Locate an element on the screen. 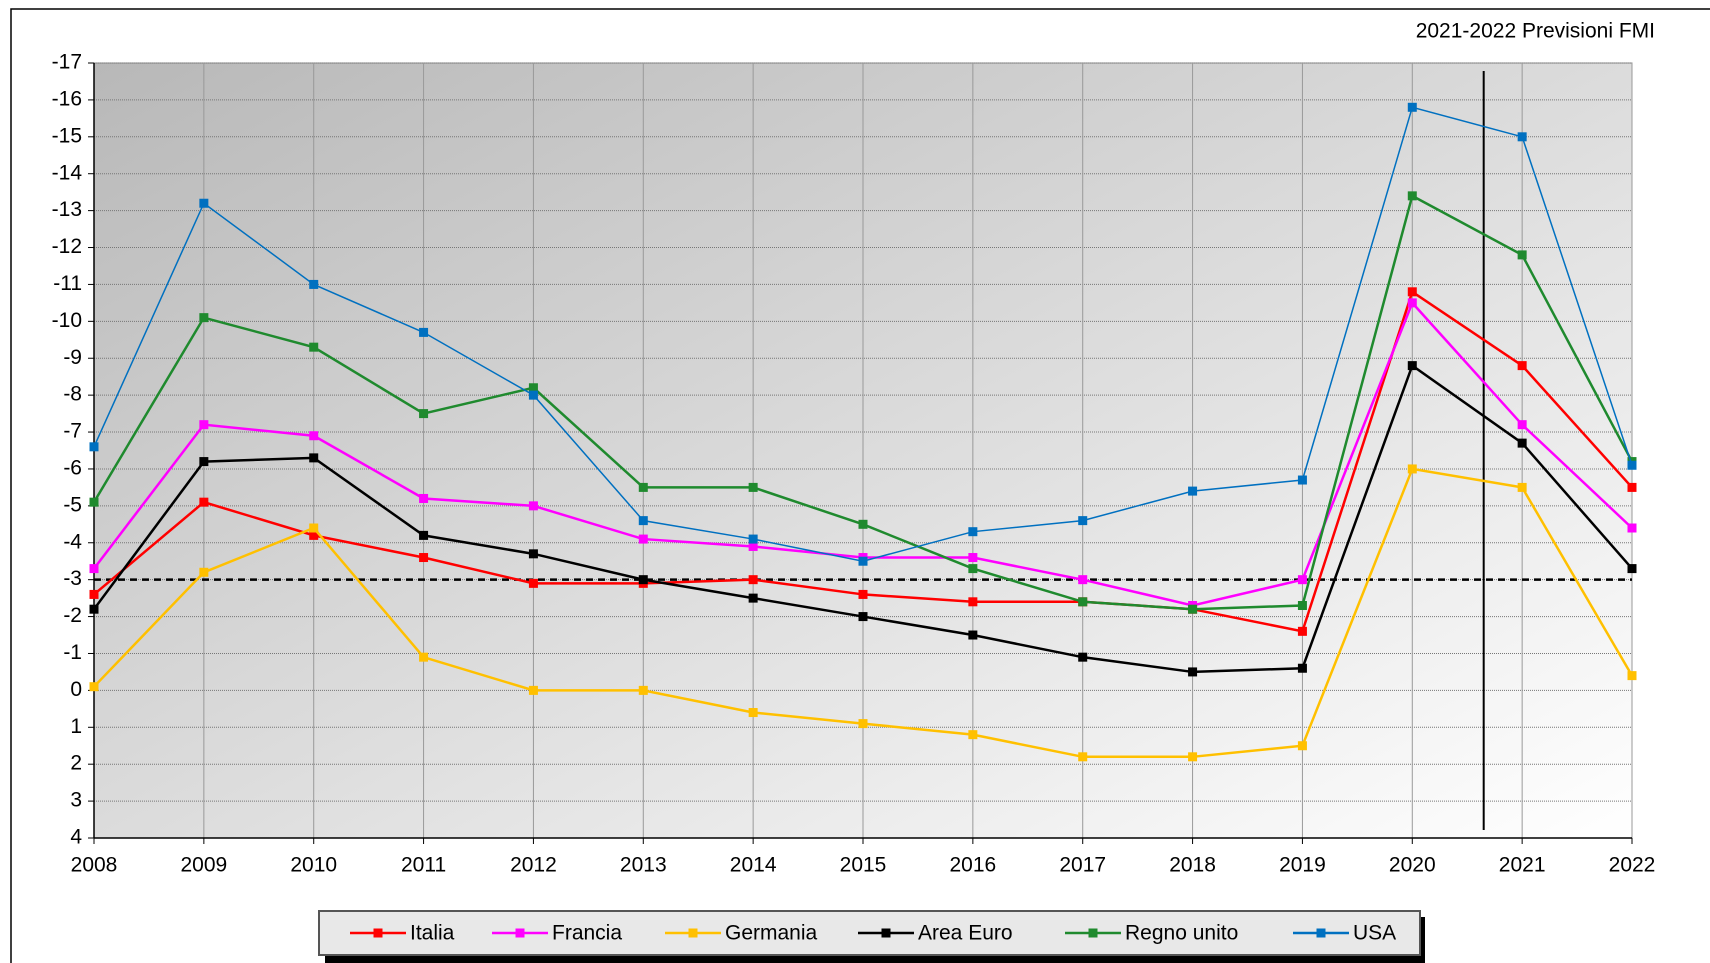  y-tick-label: -5 is located at coordinates (72, 504).